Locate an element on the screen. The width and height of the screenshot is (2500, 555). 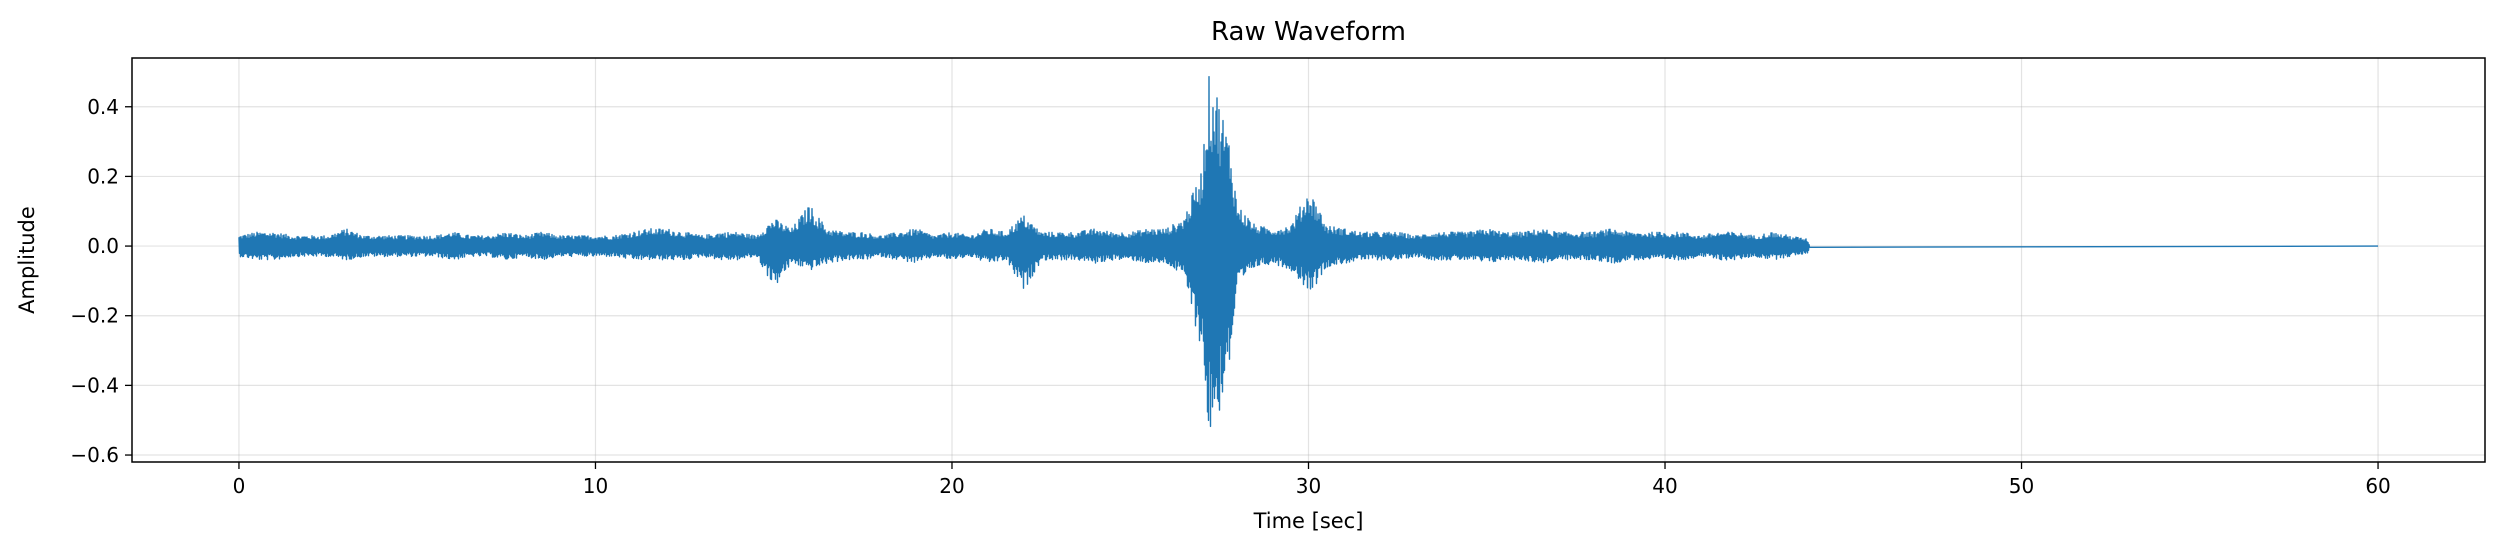
x-tick-label: 40 is located at coordinates (1664, 486).